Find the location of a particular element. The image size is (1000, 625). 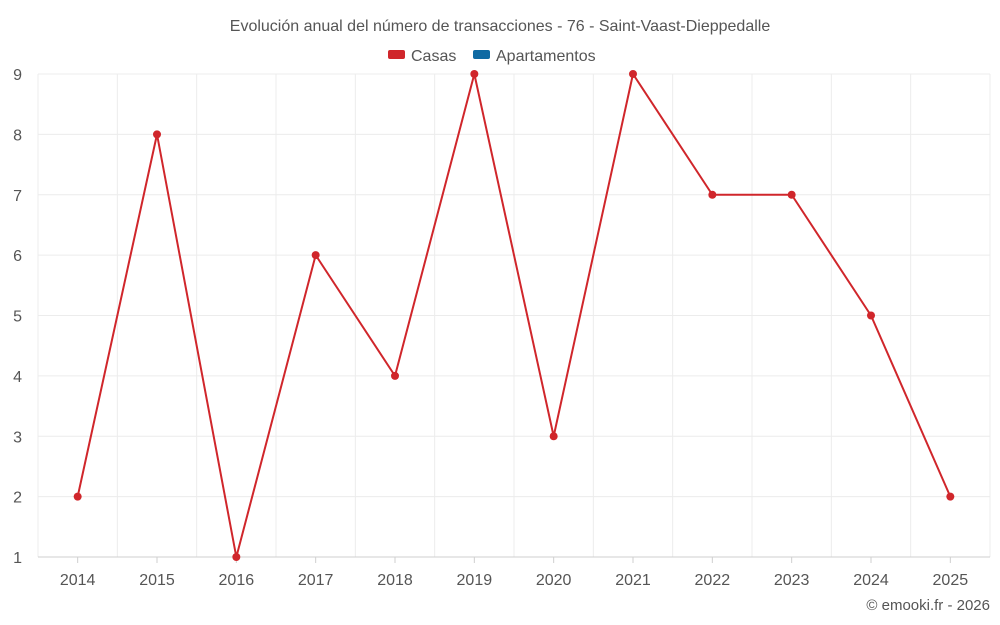

y-tick-label: 8 is located at coordinates (17, 135).